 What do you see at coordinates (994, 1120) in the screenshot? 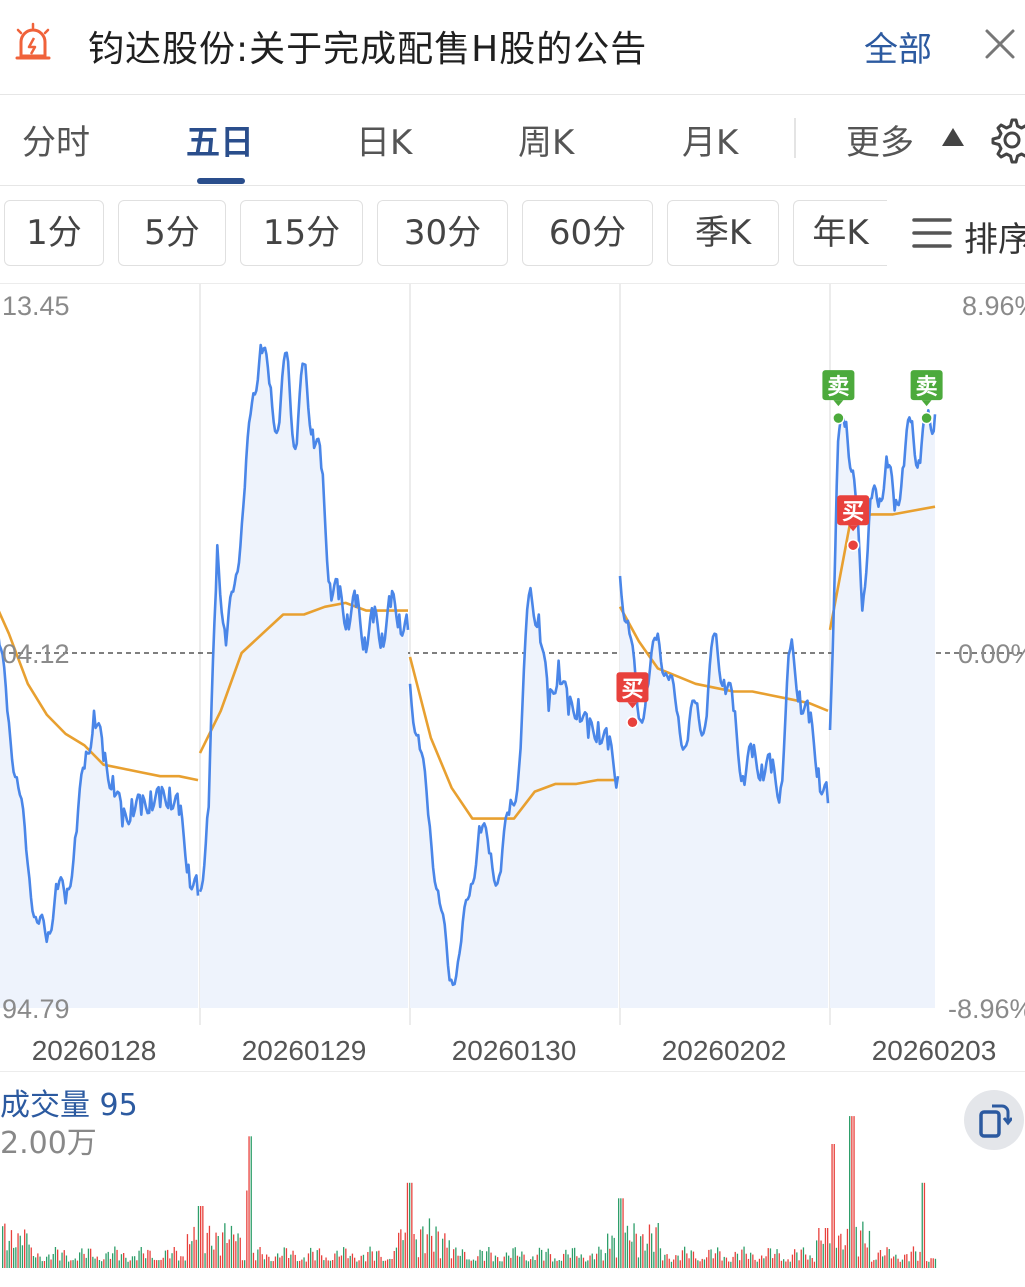
I see `rotate-screen-button` at bounding box center [994, 1120].